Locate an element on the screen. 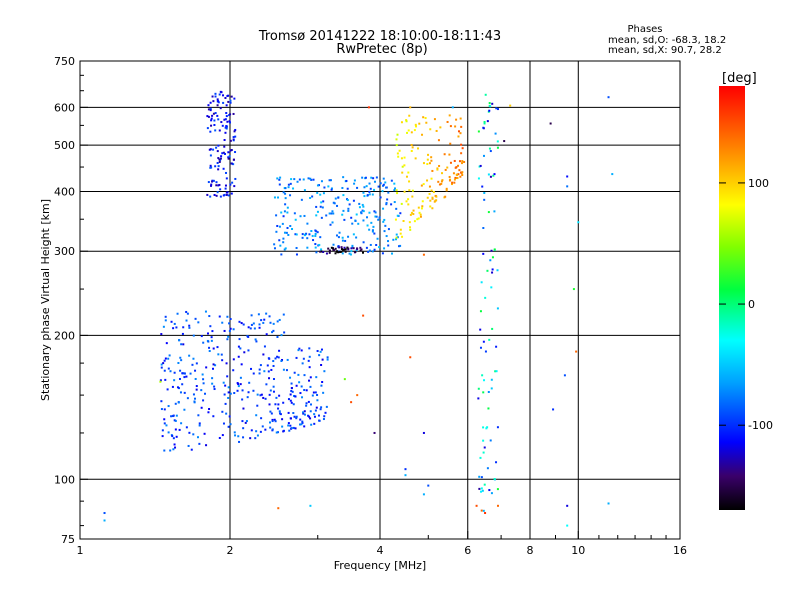 This screenshot has width=800, height=604. x-tick-label: 8 is located at coordinates (530, 550).